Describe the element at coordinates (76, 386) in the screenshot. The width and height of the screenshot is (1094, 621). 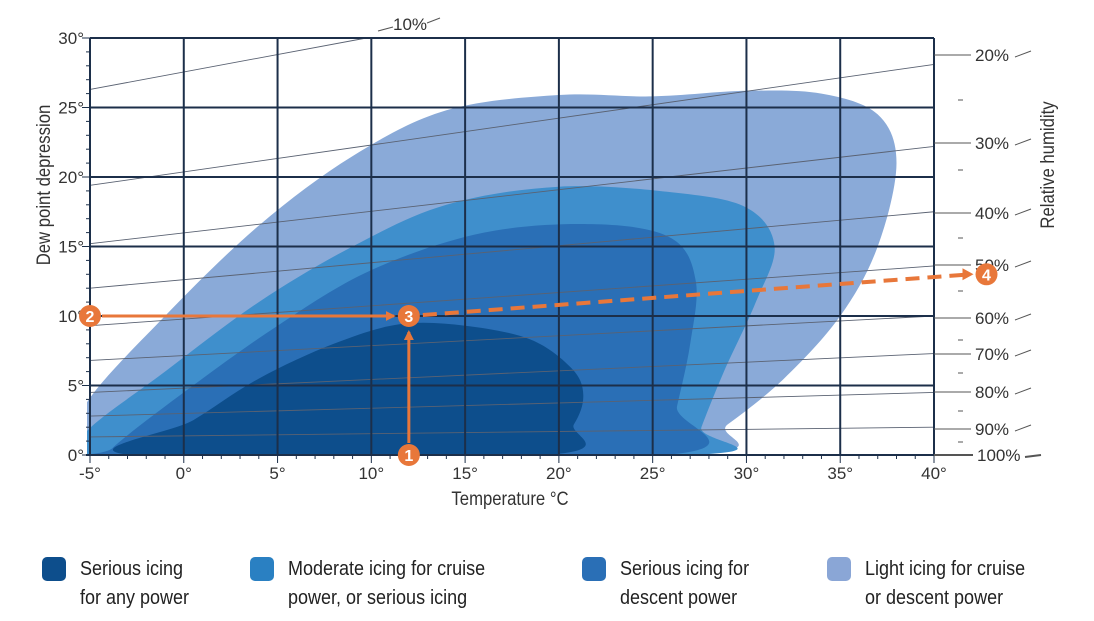
I see `y-tick-label: 5°` at that location.